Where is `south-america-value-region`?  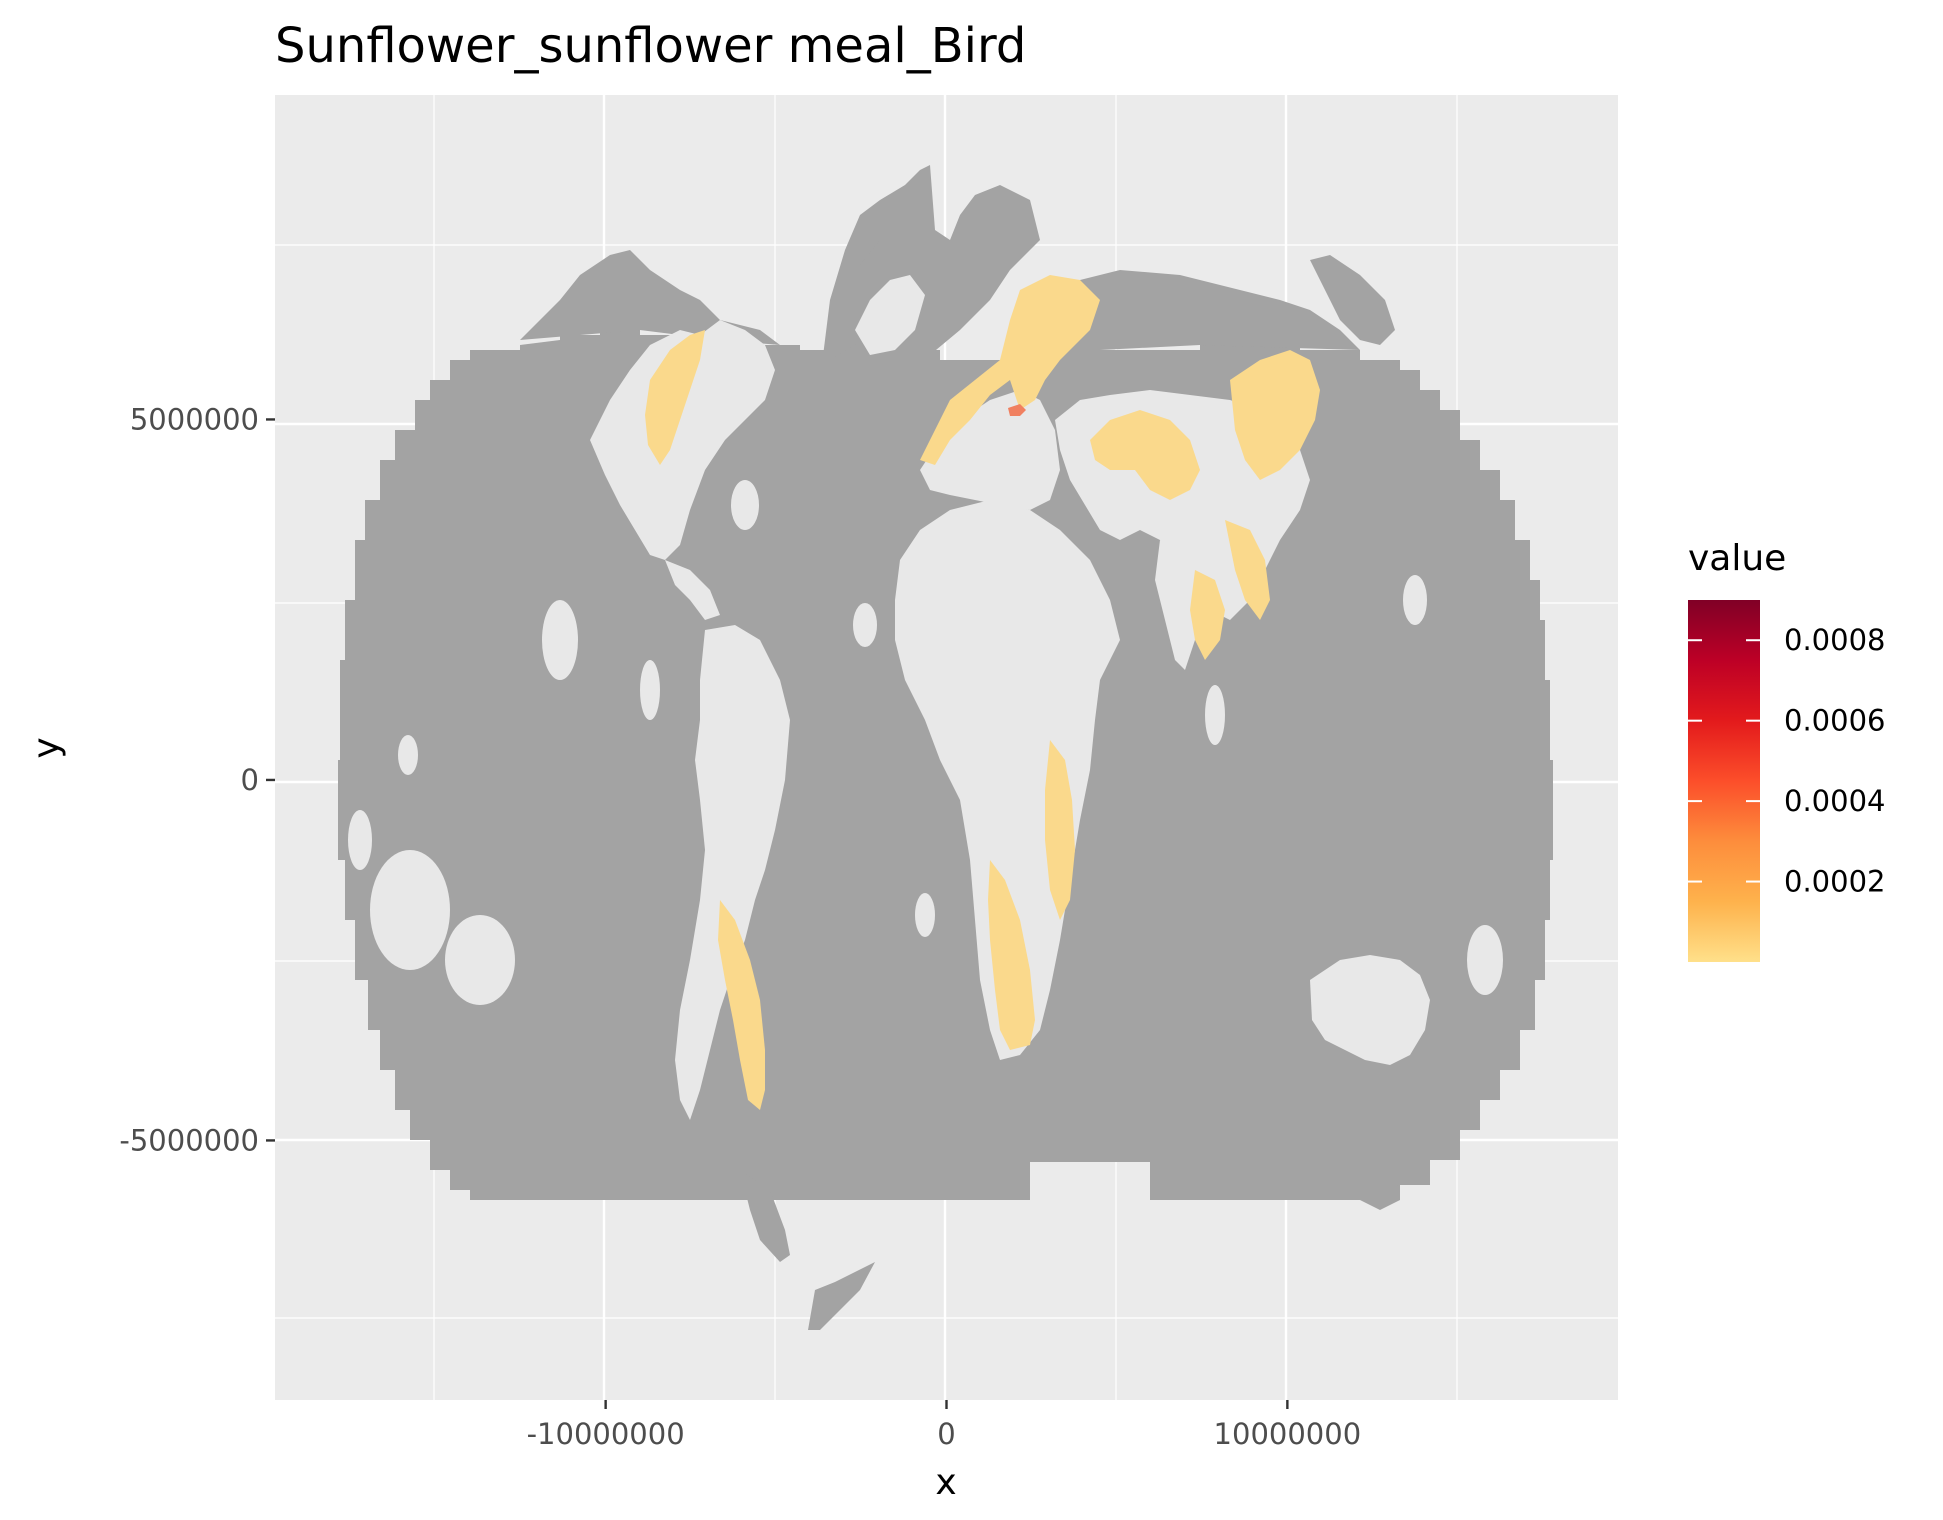 south-america-value-region is located at coordinates (741, 1005).